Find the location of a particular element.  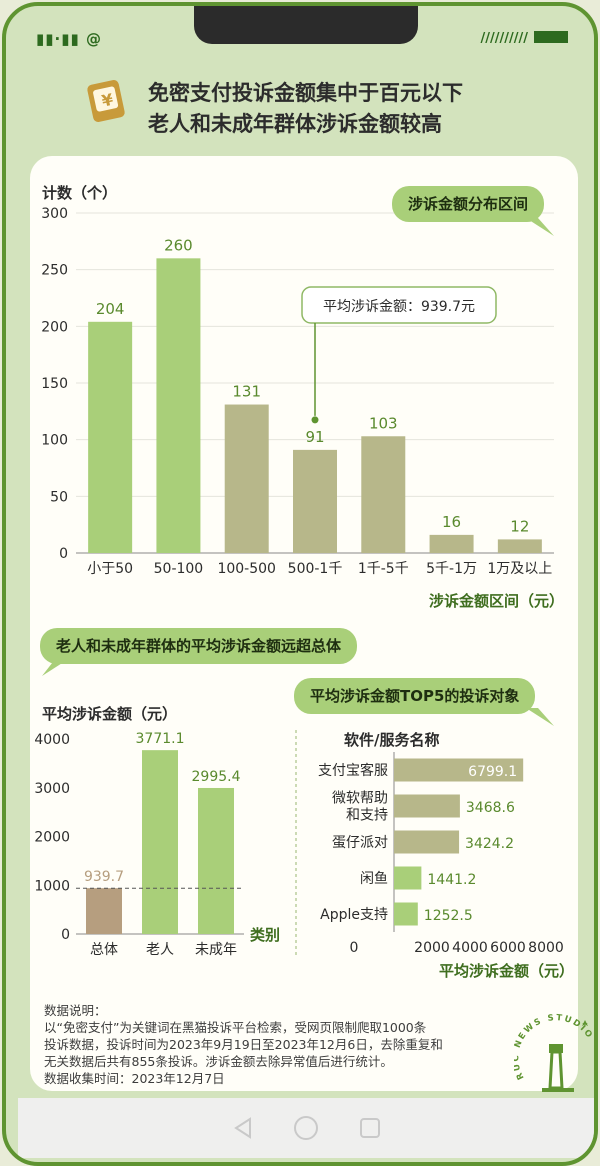

title-line-2: 老人和未成年群体涉诉金额较高 is located at coordinates (295, 124).